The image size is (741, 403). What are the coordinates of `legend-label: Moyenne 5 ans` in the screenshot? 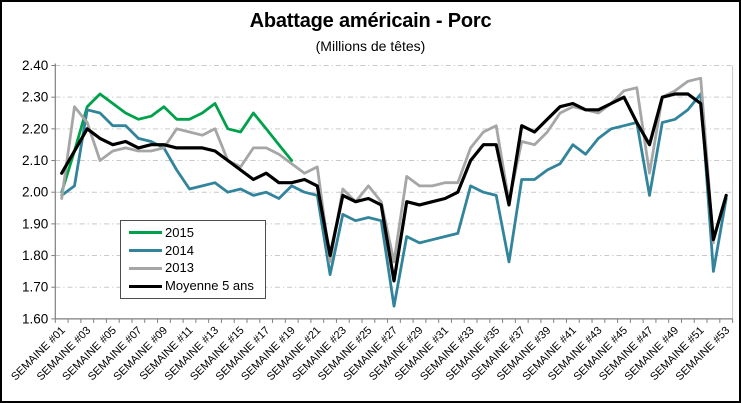 It's located at (209, 286).